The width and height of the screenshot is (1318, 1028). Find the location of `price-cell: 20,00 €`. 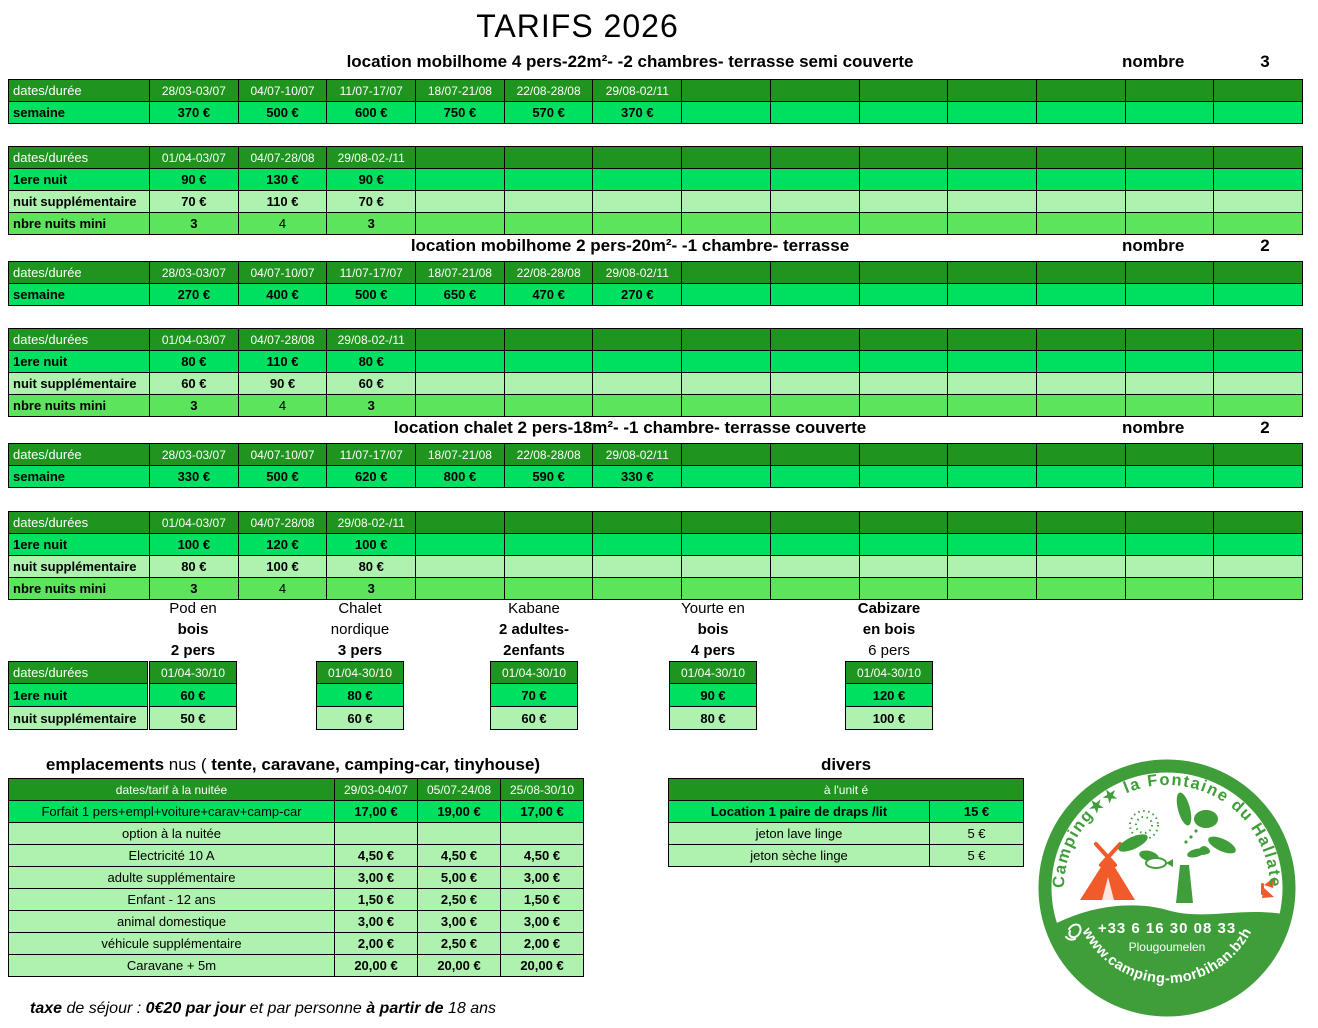

price-cell: 20,00 € is located at coordinates (542, 965).